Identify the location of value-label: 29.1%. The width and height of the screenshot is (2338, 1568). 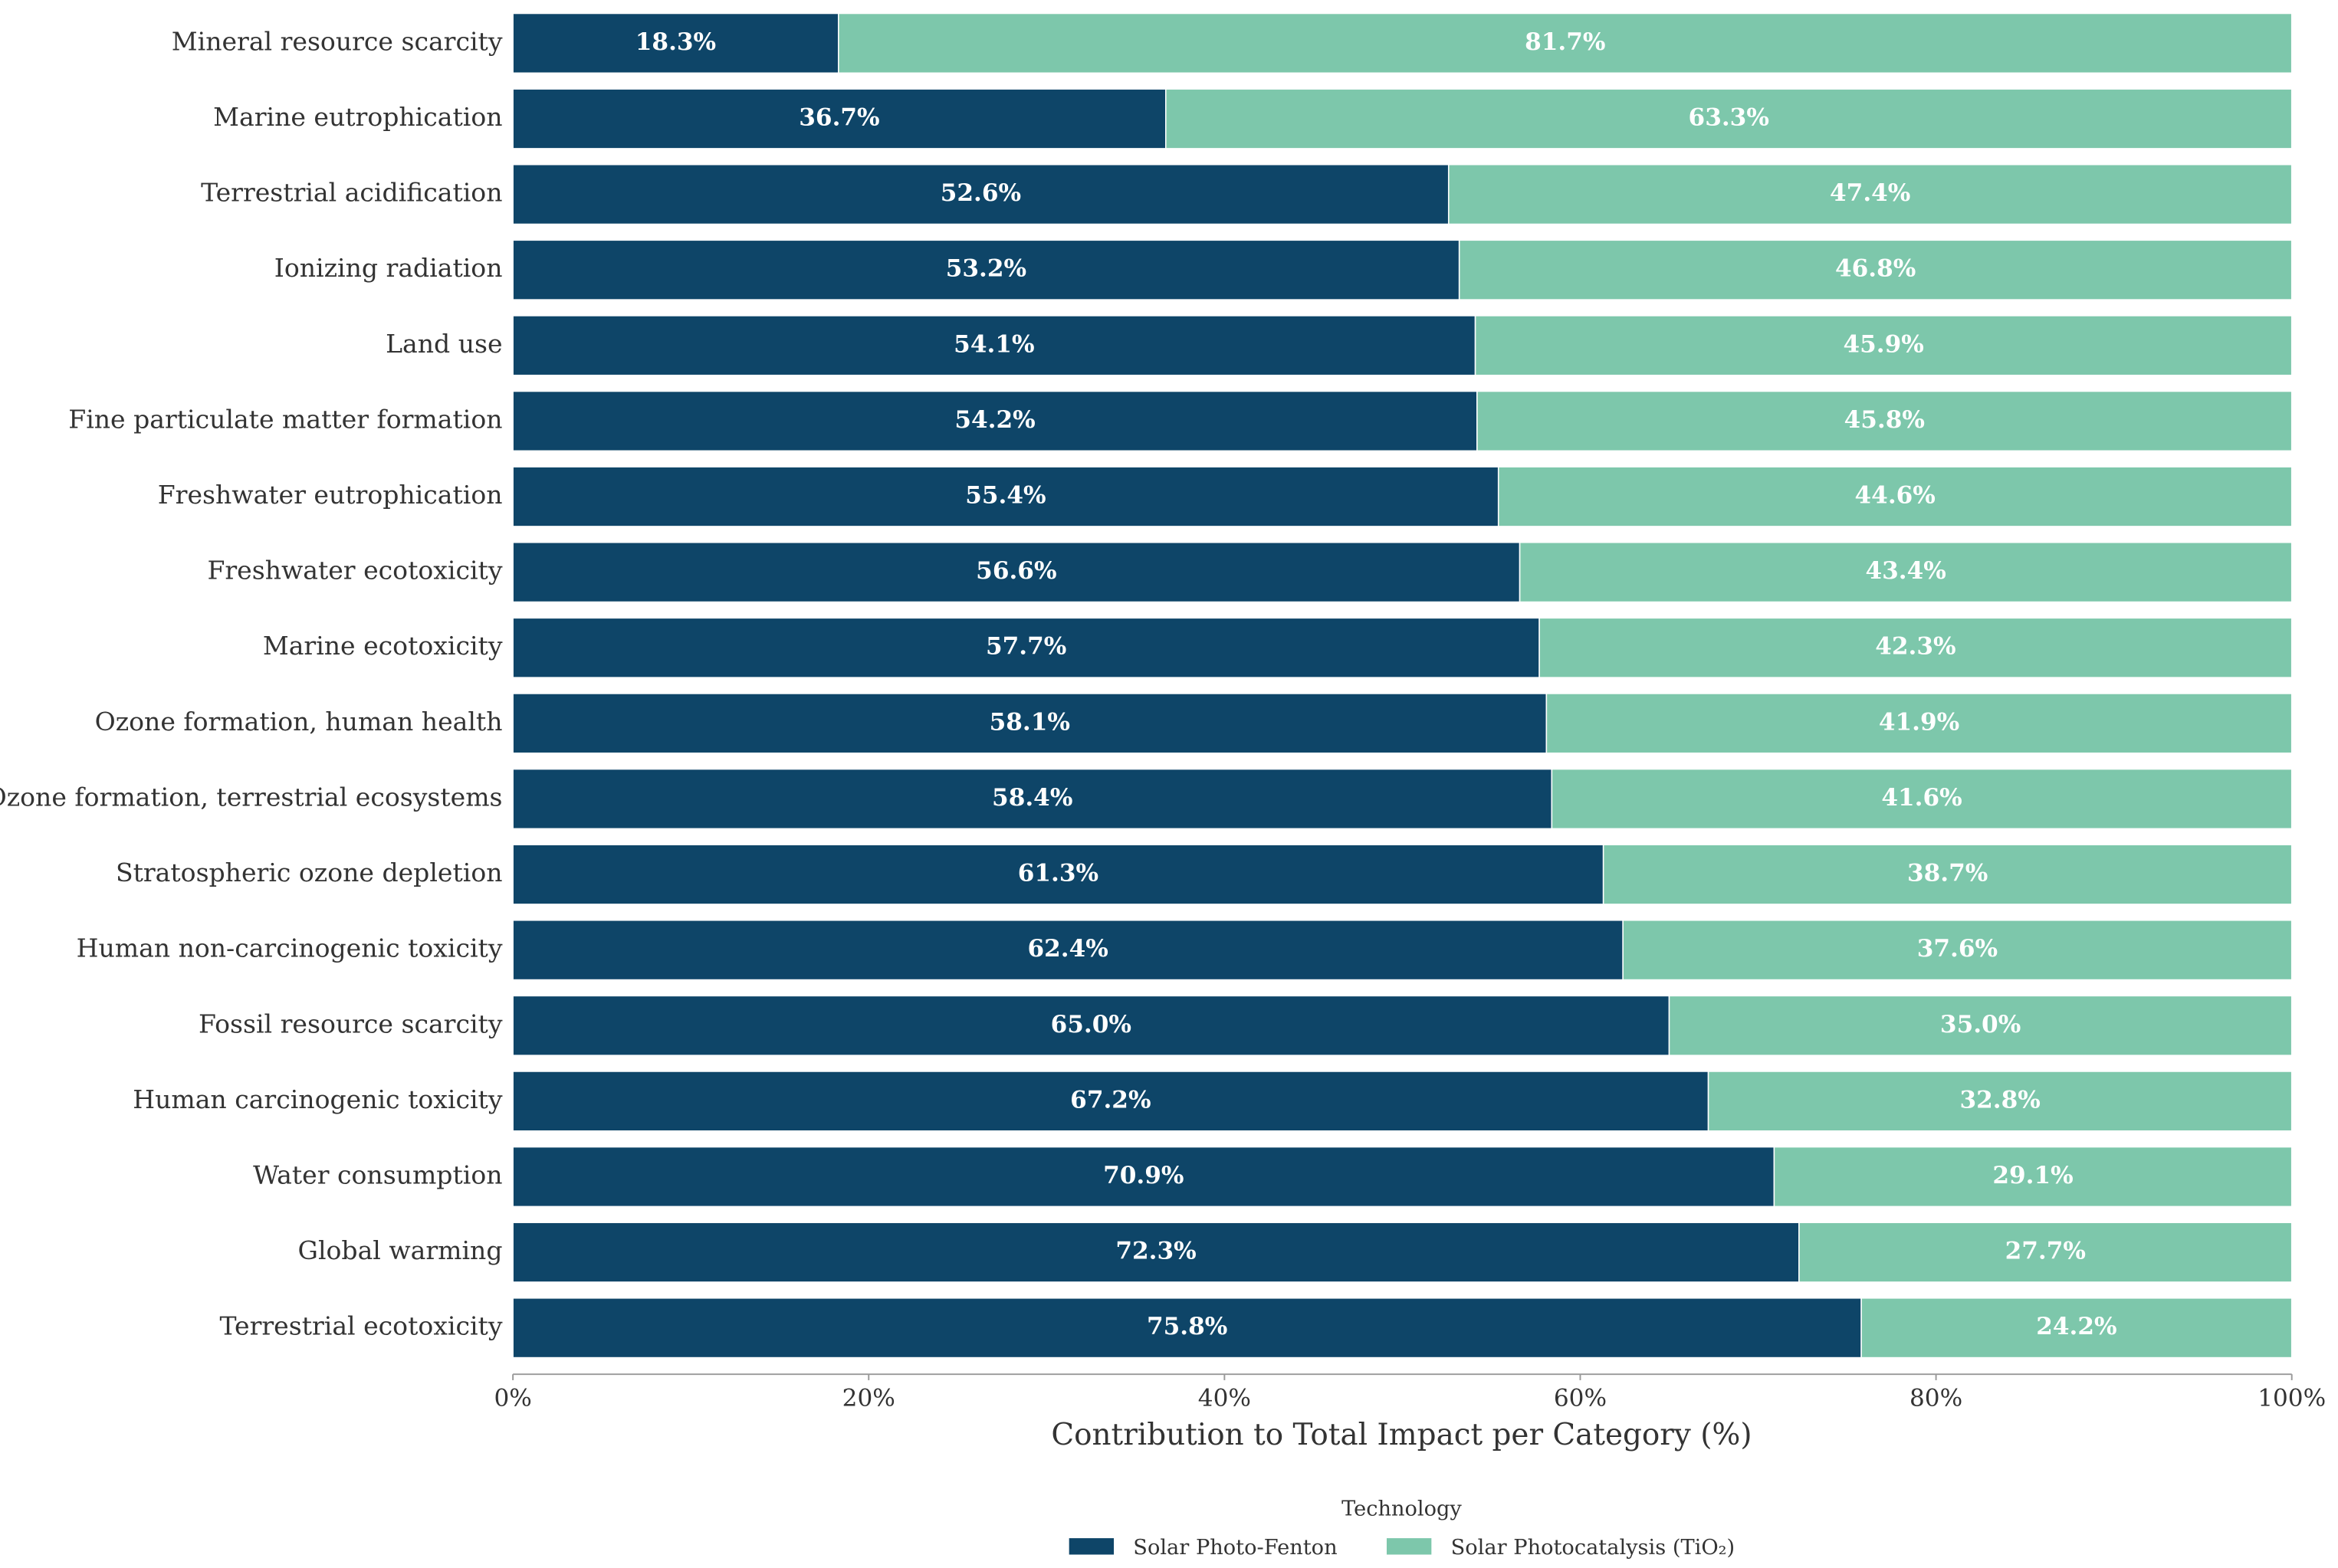
(2033, 1175).